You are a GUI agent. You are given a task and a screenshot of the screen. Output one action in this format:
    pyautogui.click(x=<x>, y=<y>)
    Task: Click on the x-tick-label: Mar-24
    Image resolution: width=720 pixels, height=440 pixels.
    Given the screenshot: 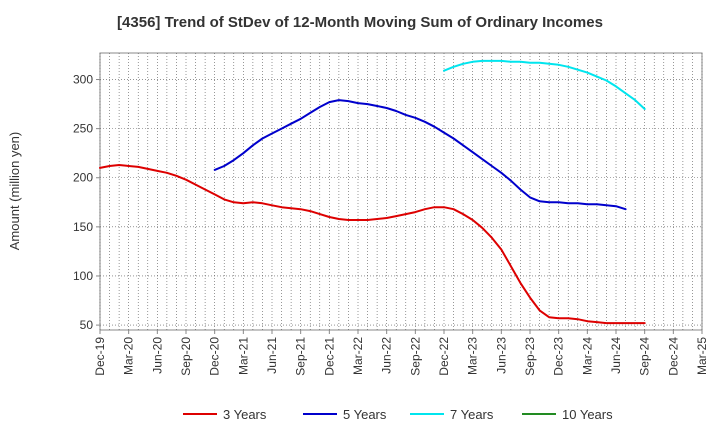 What is the action you would take?
    pyautogui.click(x=587, y=356)
    